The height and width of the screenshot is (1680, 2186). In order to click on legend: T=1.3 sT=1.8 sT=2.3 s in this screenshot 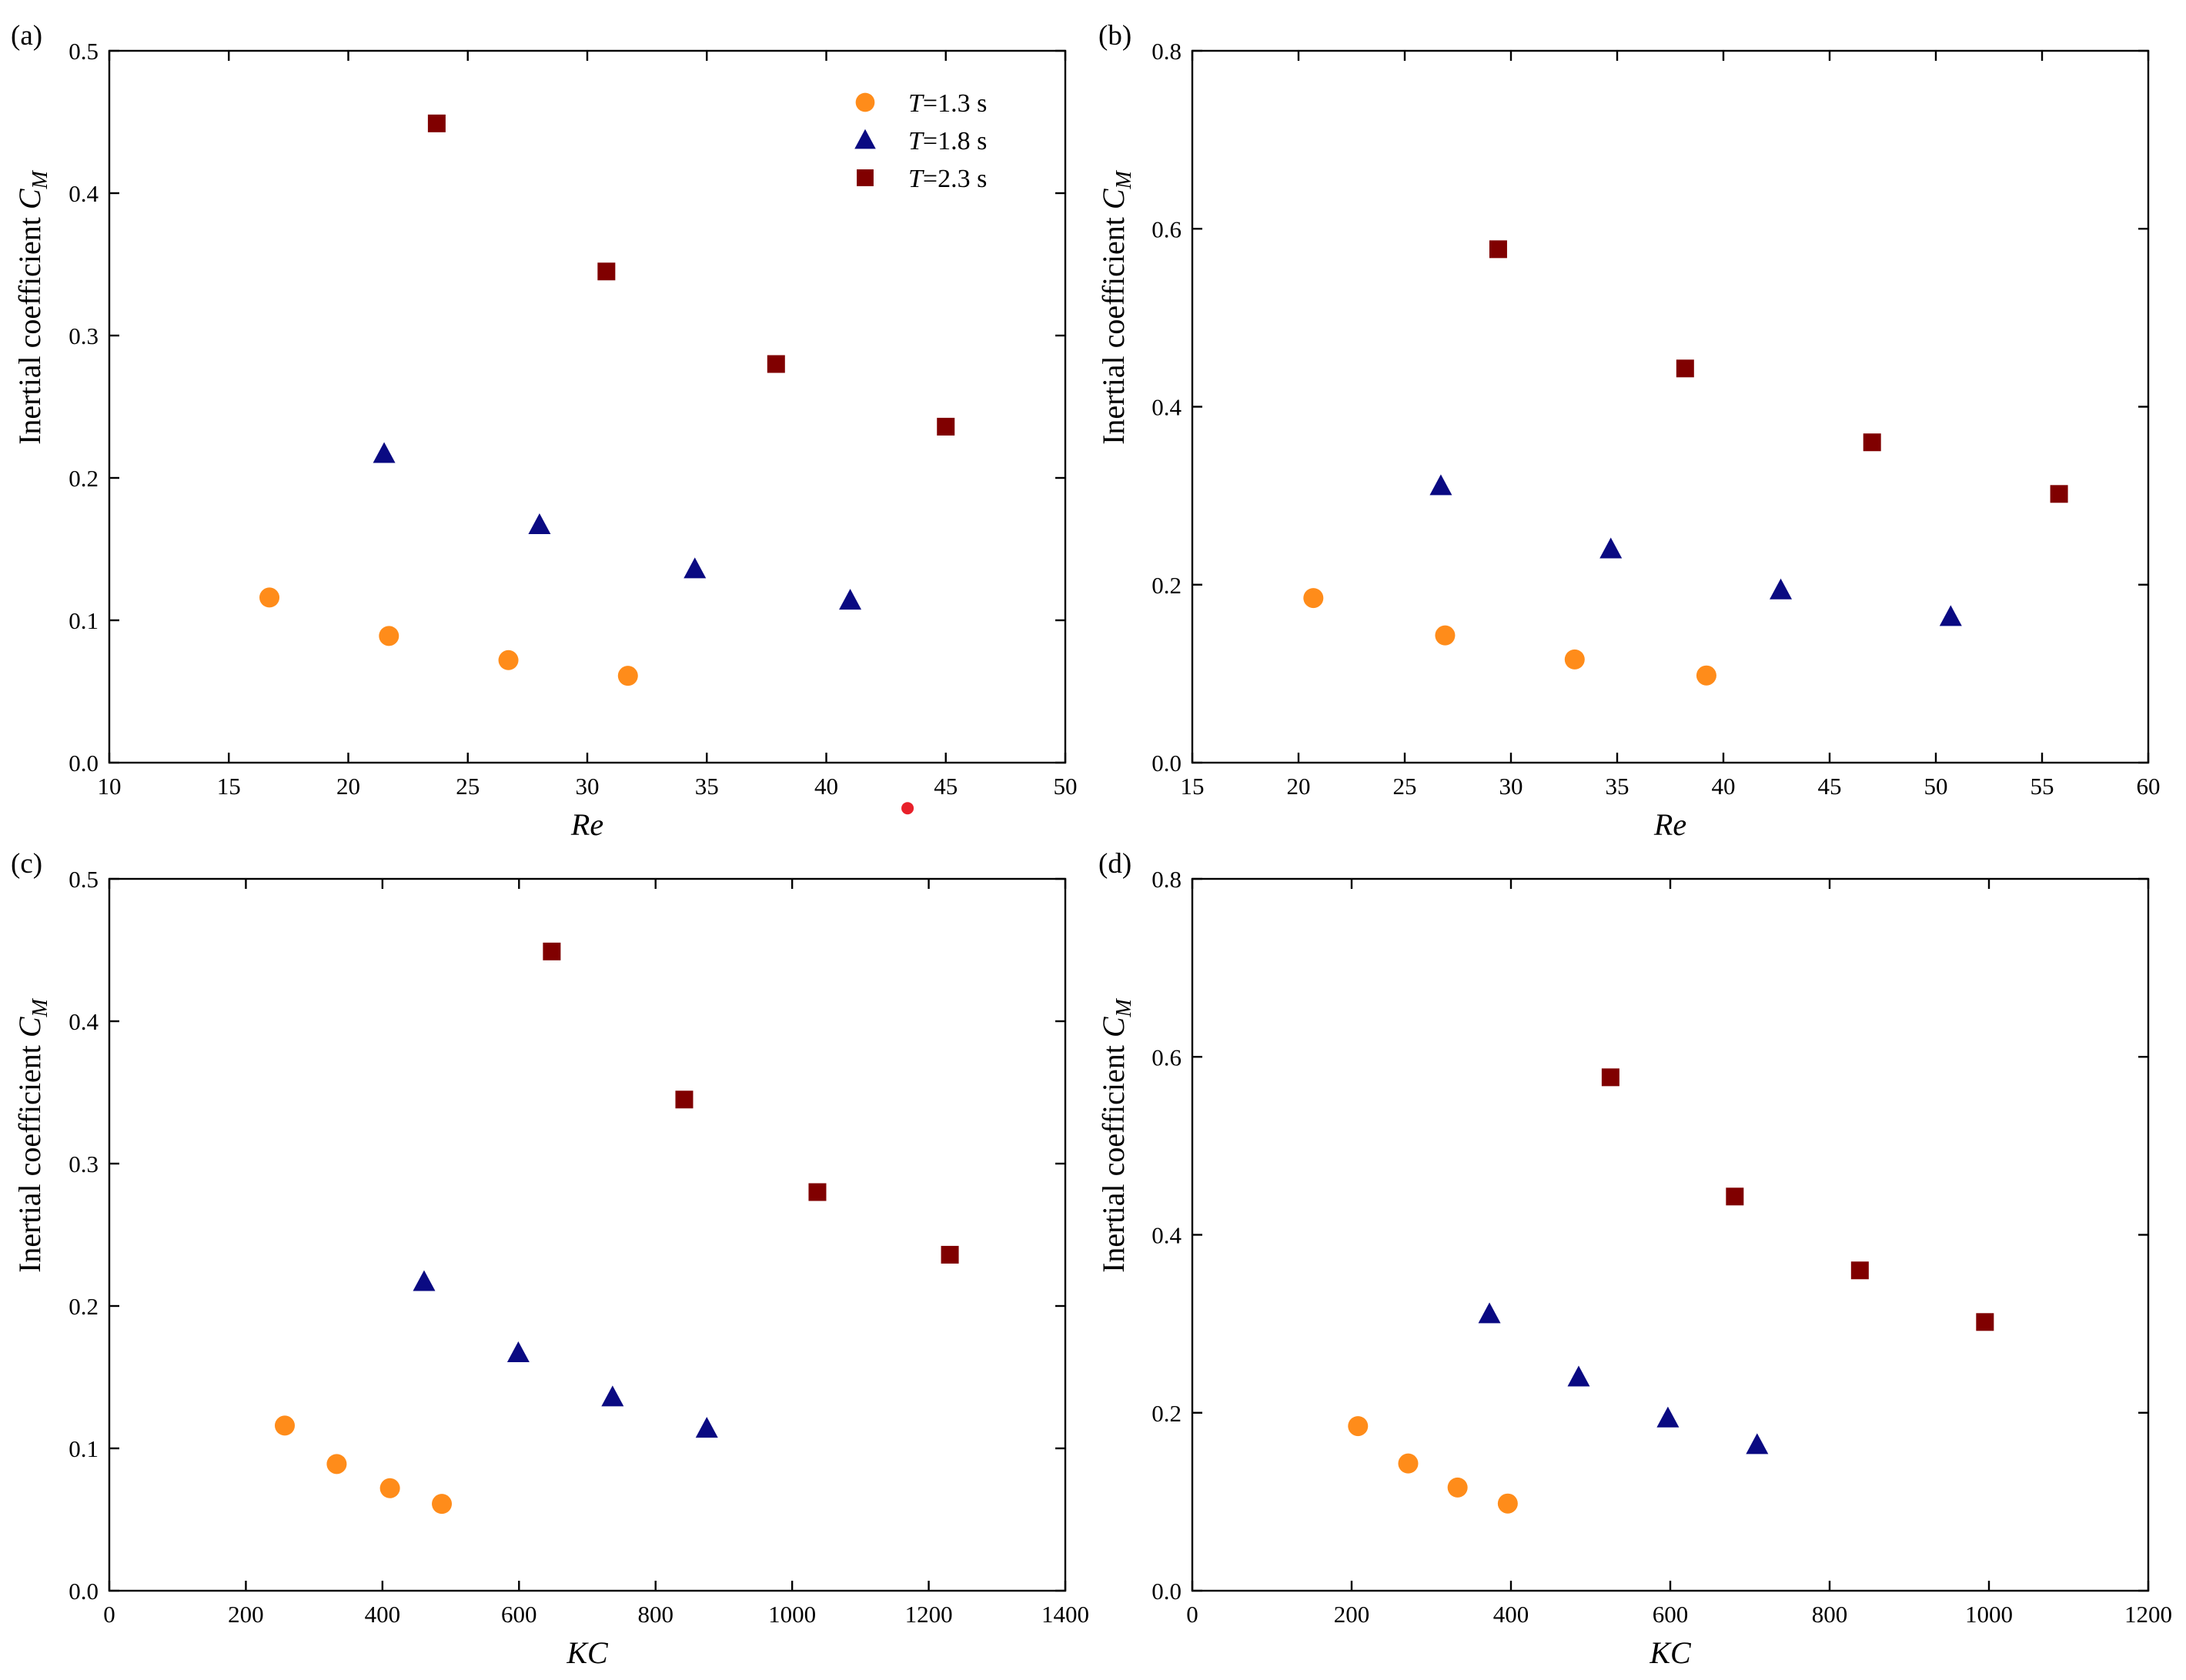, I will do `click(920, 141)`.